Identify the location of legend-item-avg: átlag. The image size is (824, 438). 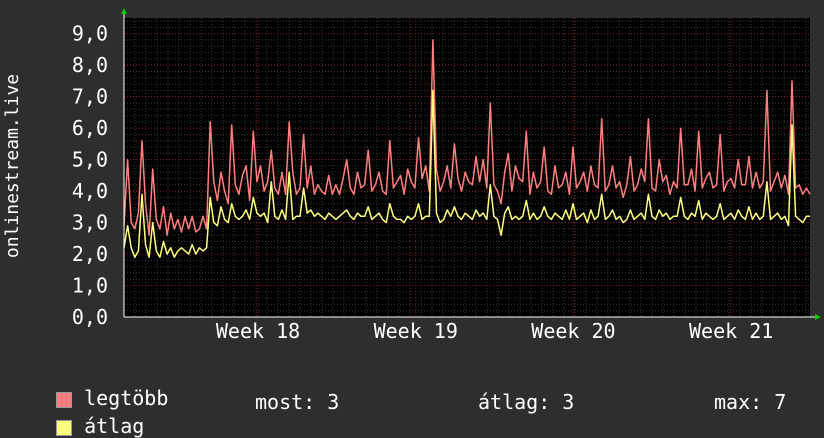
(88, 414).